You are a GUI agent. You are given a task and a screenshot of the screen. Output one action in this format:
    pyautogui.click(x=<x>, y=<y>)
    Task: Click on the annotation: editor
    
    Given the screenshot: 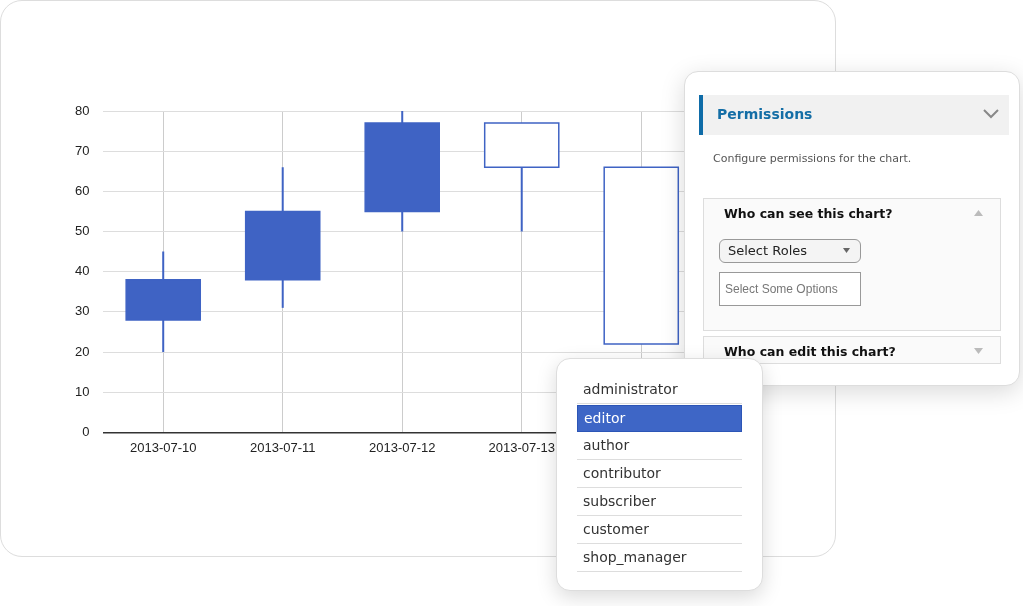 What is the action you would take?
    pyautogui.click(x=605, y=418)
    